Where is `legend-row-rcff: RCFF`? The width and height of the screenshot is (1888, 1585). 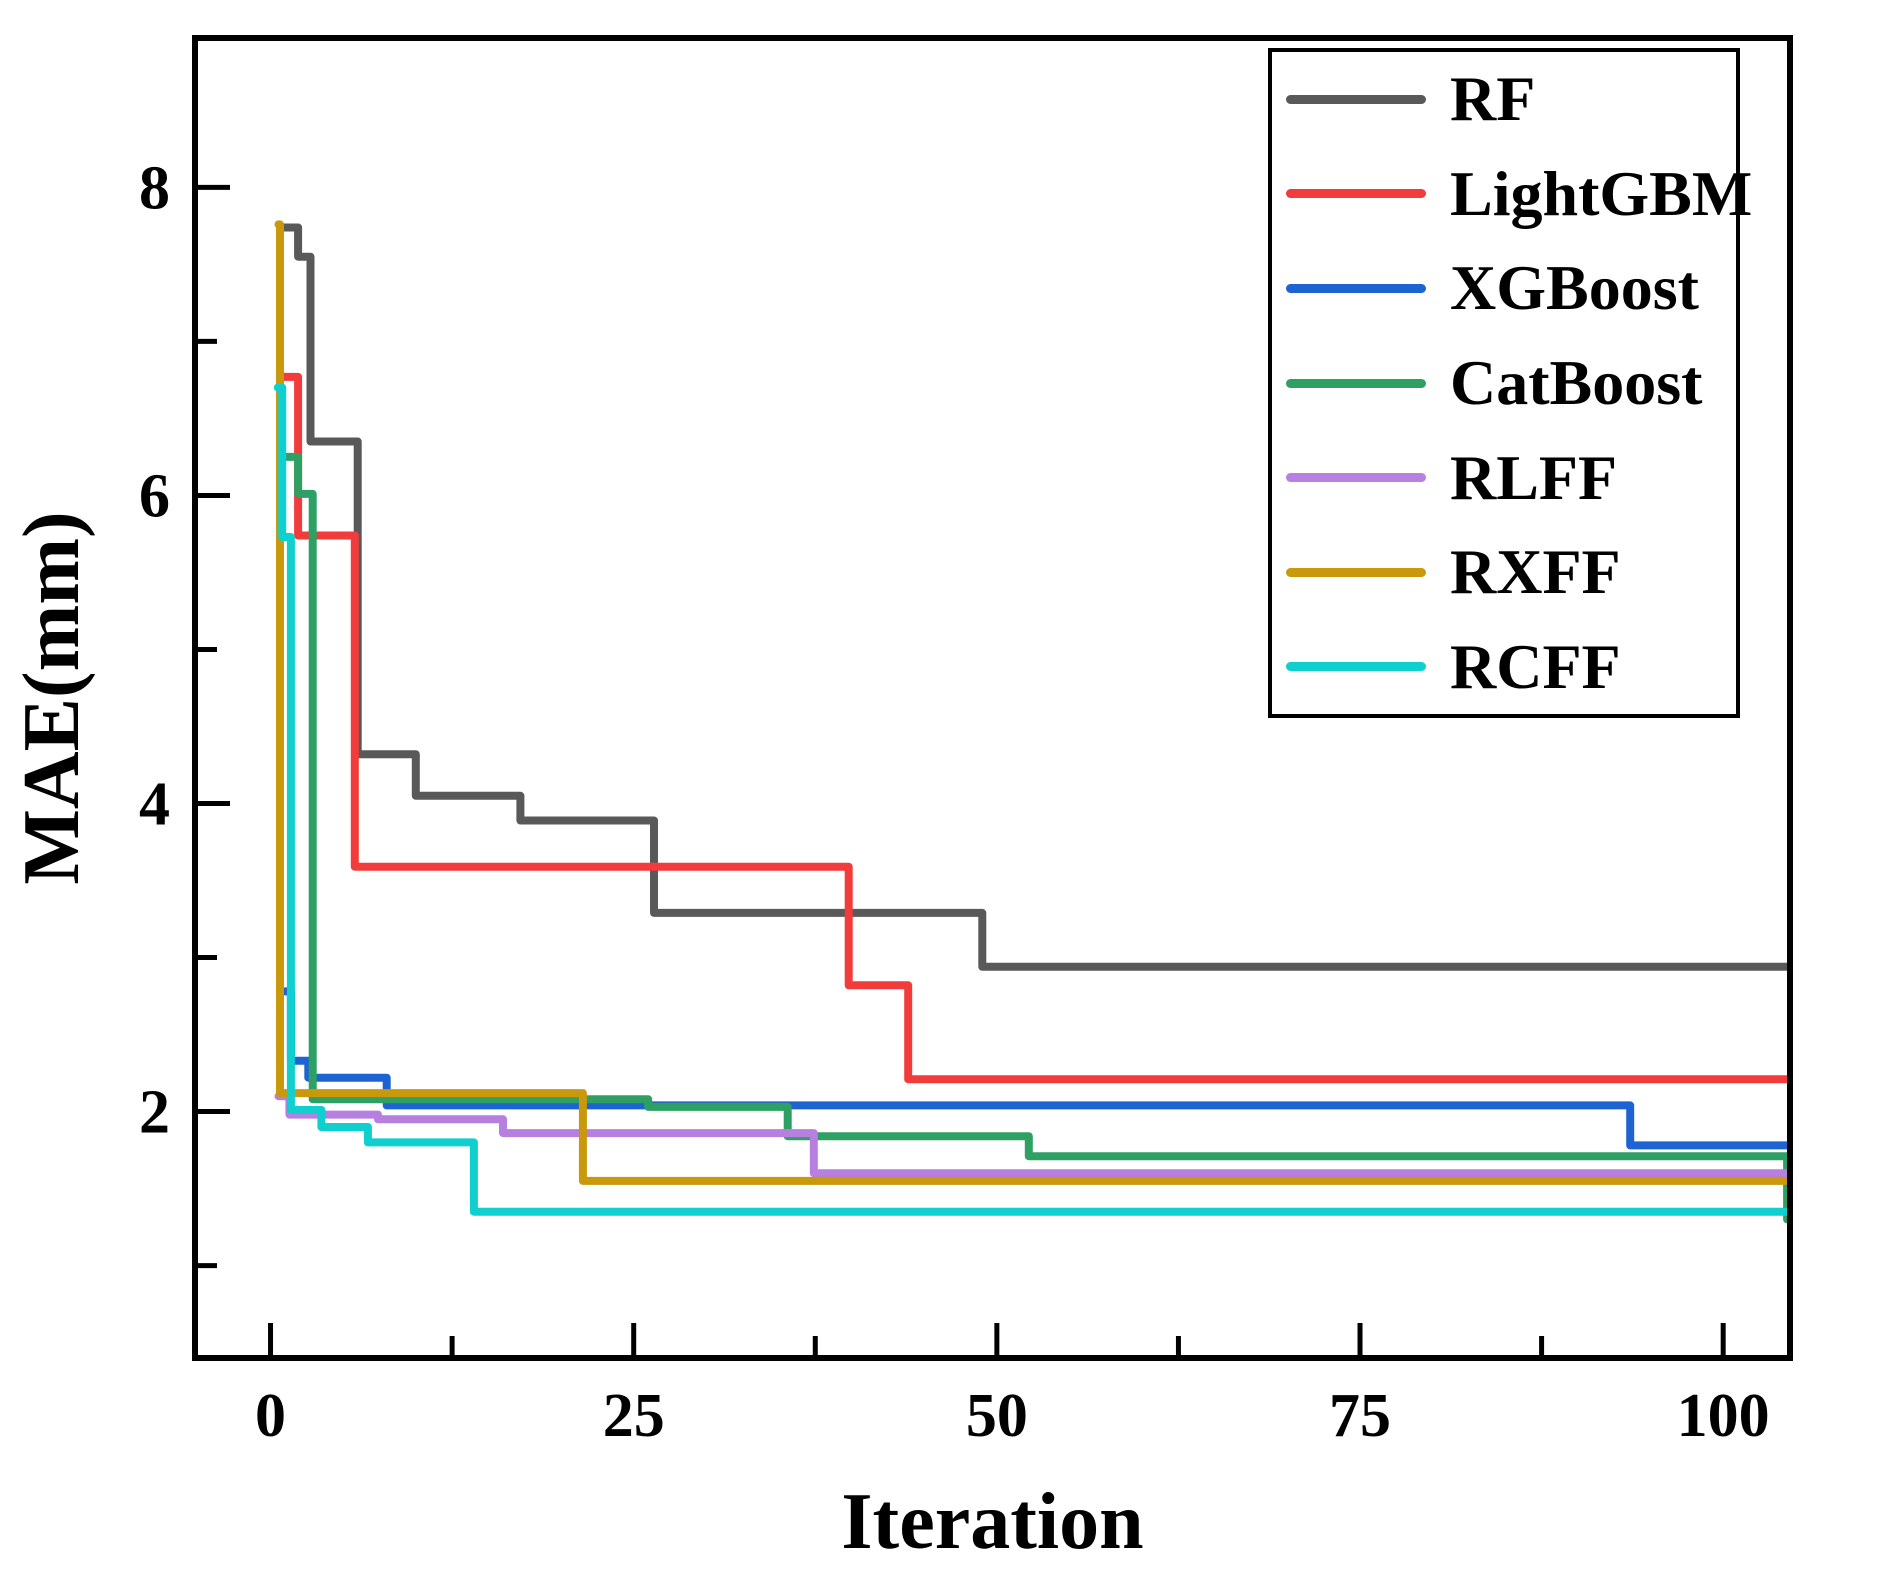 legend-row-rcff: RCFF is located at coordinates (1504, 666).